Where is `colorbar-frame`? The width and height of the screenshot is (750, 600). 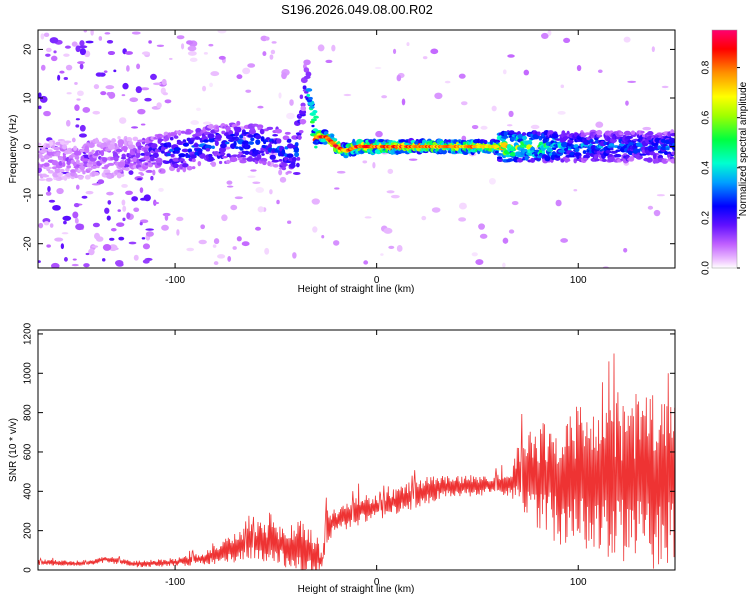
colorbar-frame is located at coordinates (724, 149).